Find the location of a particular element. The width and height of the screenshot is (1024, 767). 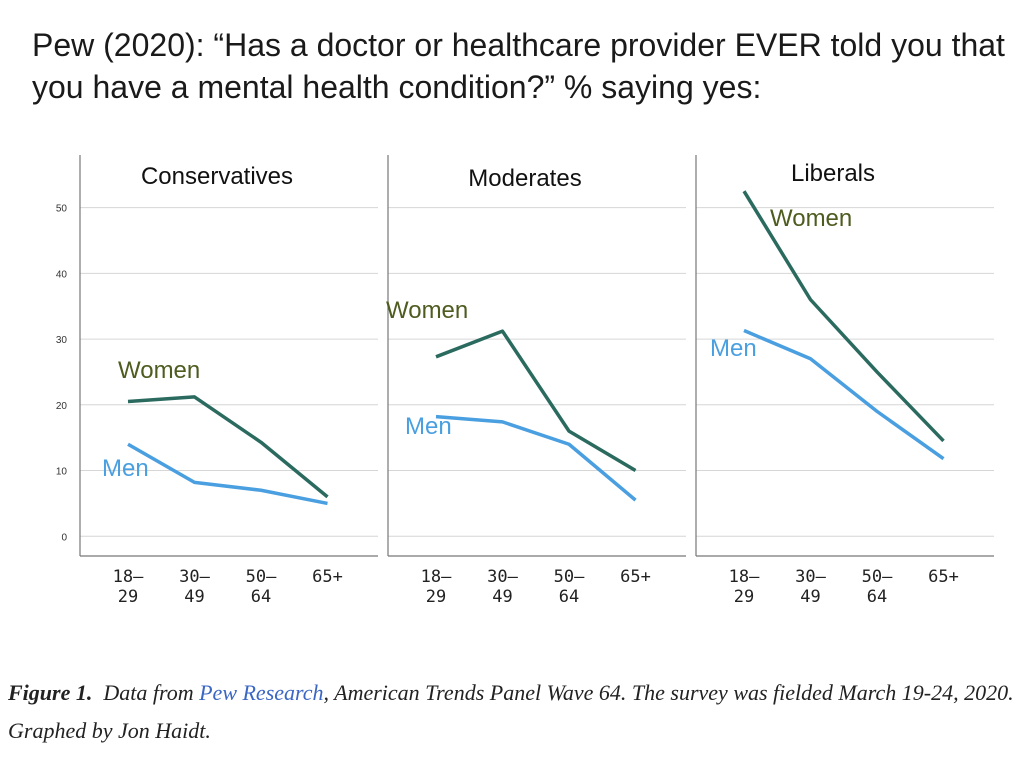

y-tick-label: 20 is located at coordinates (62, 406).